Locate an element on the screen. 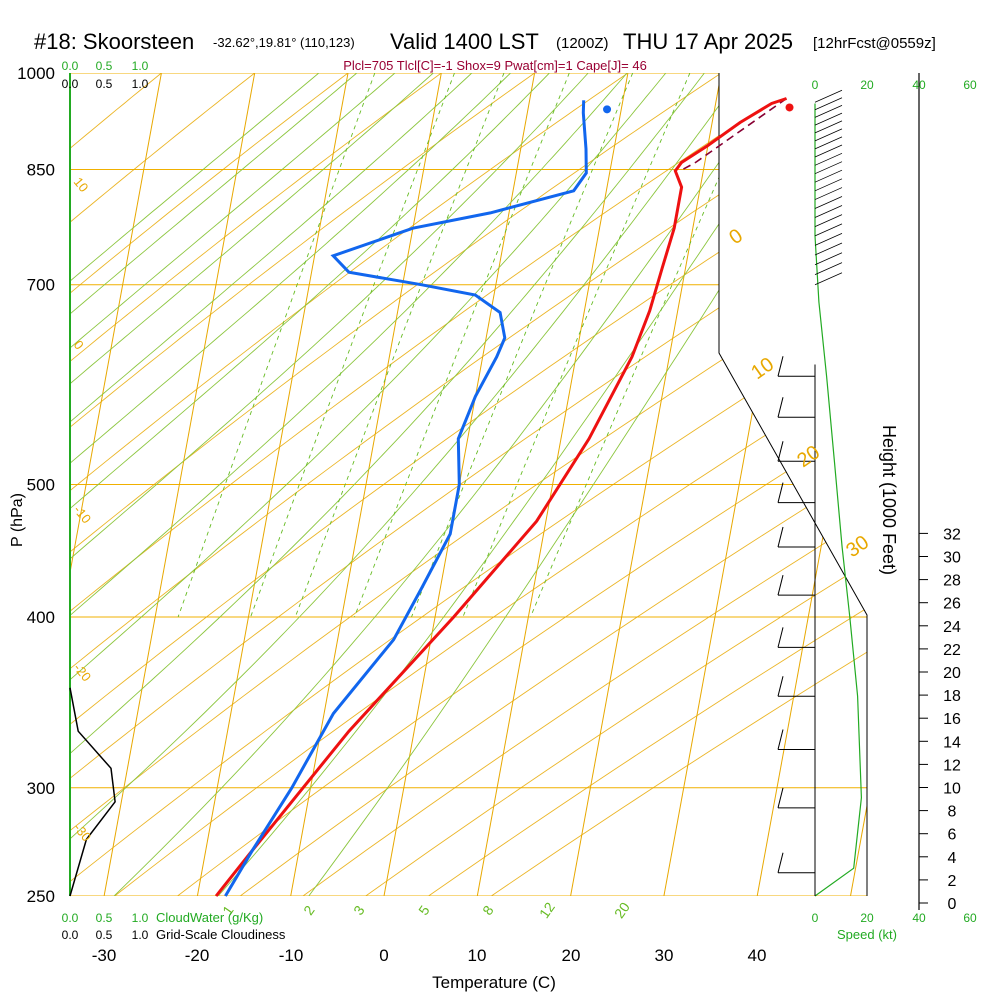  dry-adiabat is located at coordinates (134, 484).